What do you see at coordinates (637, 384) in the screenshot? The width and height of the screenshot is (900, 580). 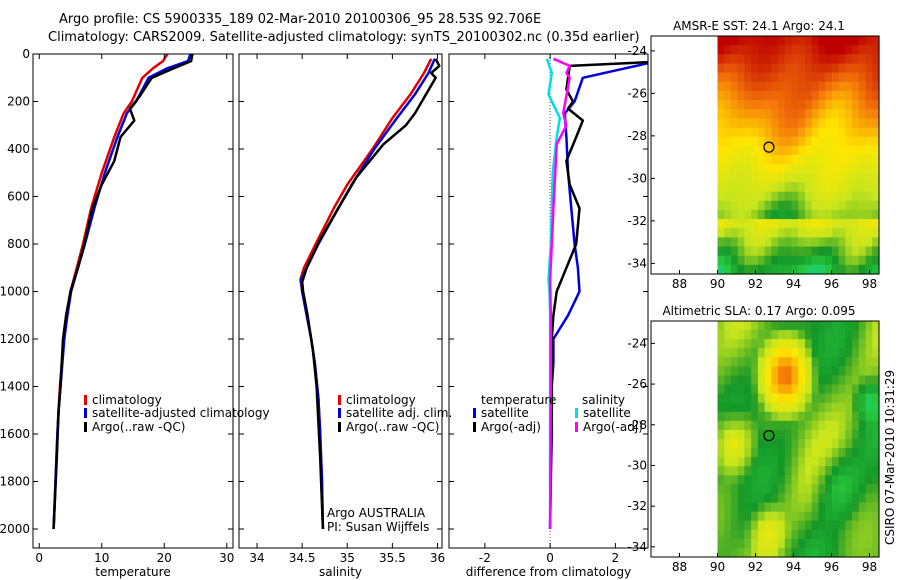 I see `sla-map-ytick-label: -26` at bounding box center [637, 384].